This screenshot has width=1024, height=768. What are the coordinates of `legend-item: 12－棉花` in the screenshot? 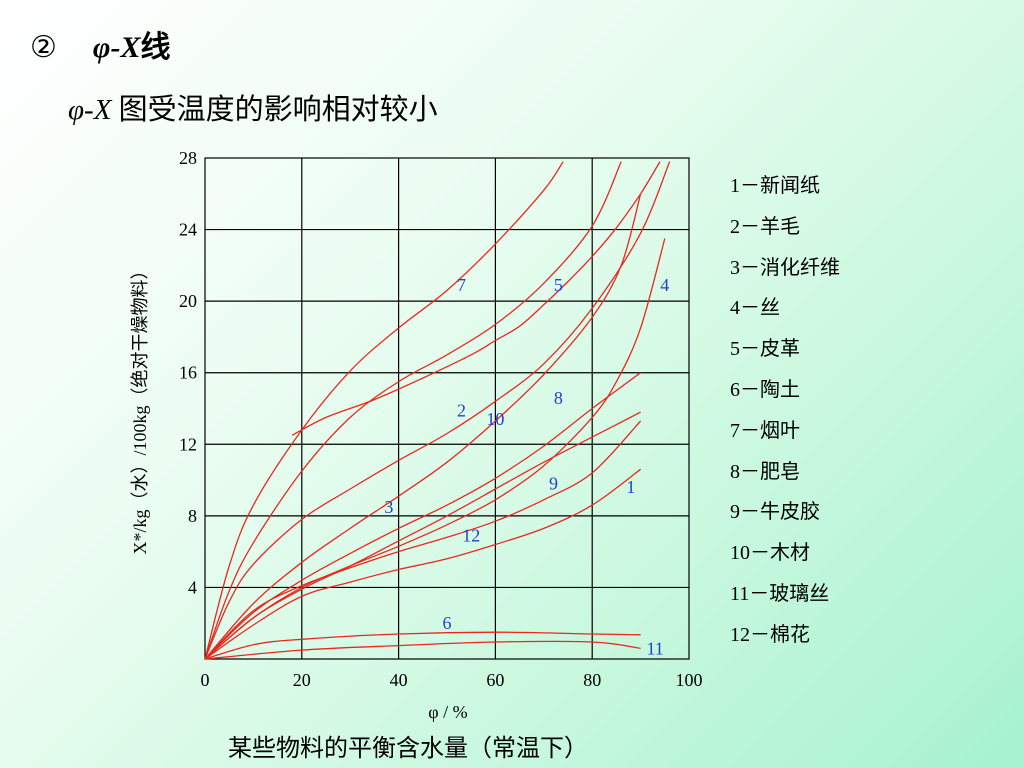 It's located at (770, 634).